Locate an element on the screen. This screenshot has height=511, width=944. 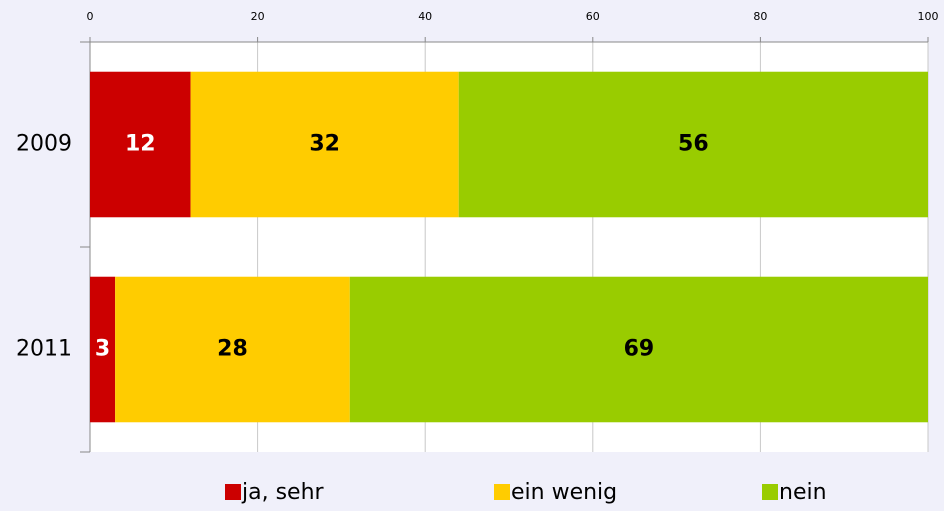
data-label: 3 is located at coordinates (102, 349).